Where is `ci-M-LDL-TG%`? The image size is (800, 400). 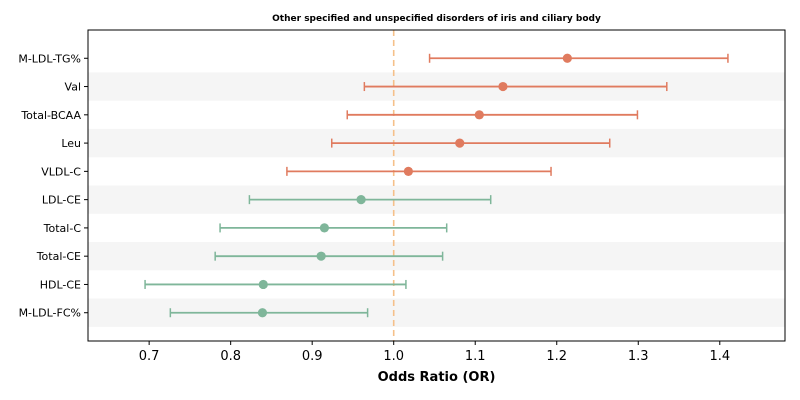
ci-M-LDL-TG% is located at coordinates (578, 58).